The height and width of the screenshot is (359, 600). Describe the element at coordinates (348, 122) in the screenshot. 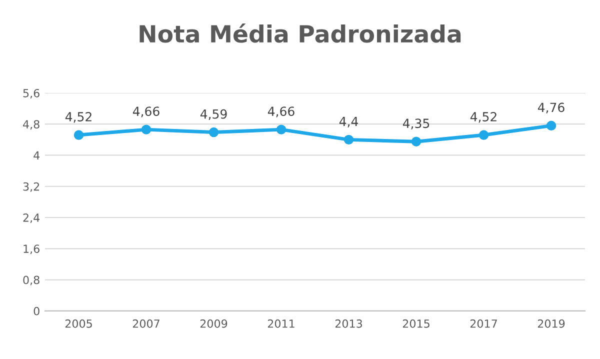

I see `data-label: 4,4` at that location.